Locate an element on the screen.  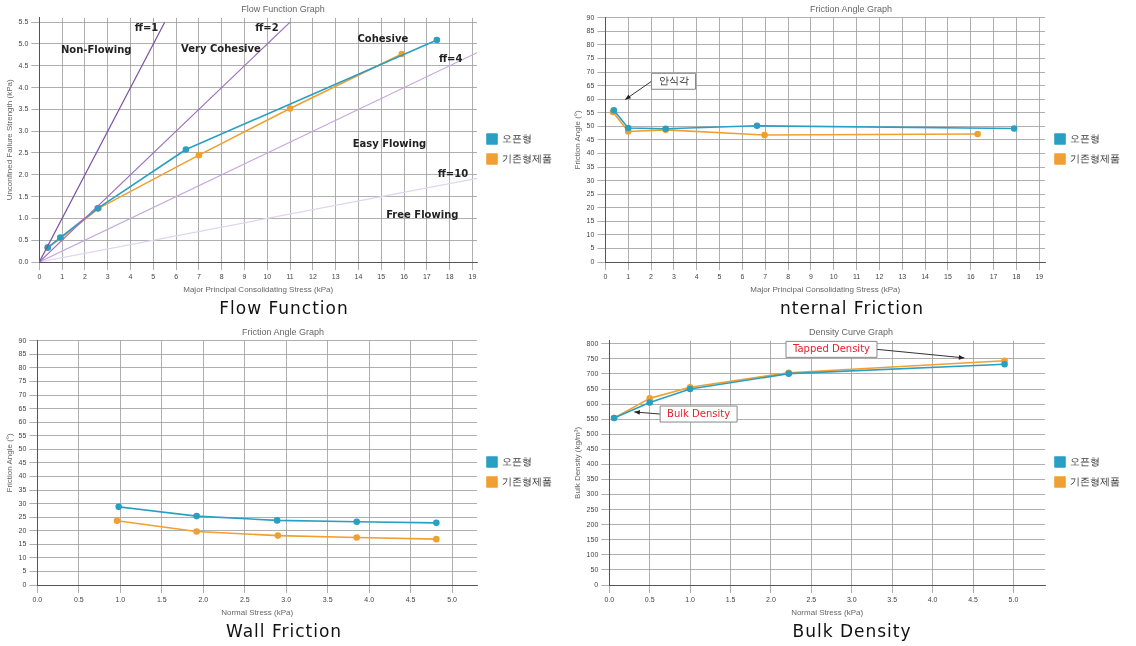
annotation: Cohesive is located at coordinates (383, 39).